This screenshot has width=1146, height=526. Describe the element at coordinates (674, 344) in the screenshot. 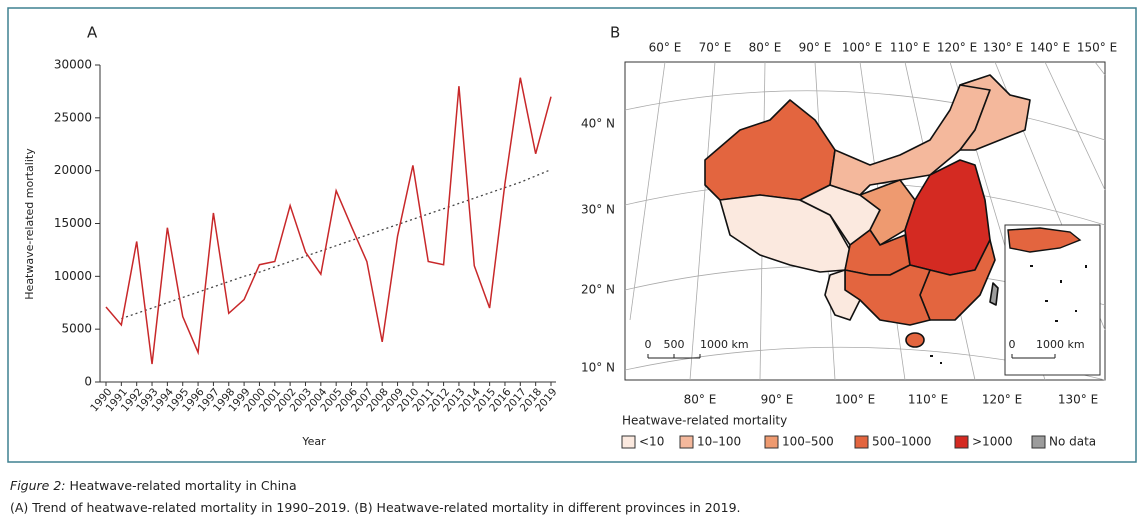

I see `scale-label: 500` at that location.